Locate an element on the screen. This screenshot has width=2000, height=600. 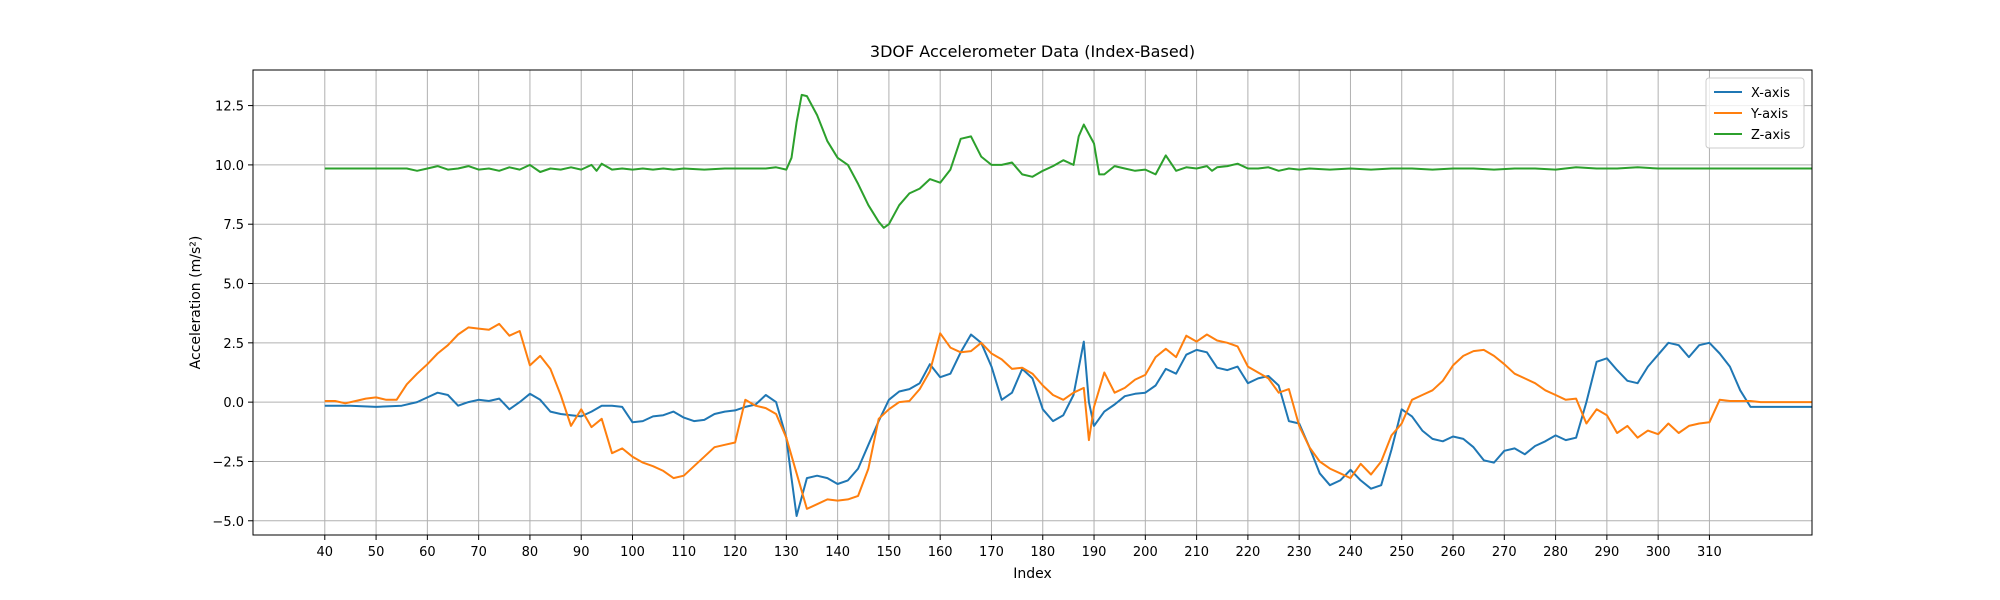
x-tick-label: 280 is located at coordinates (1555, 552).